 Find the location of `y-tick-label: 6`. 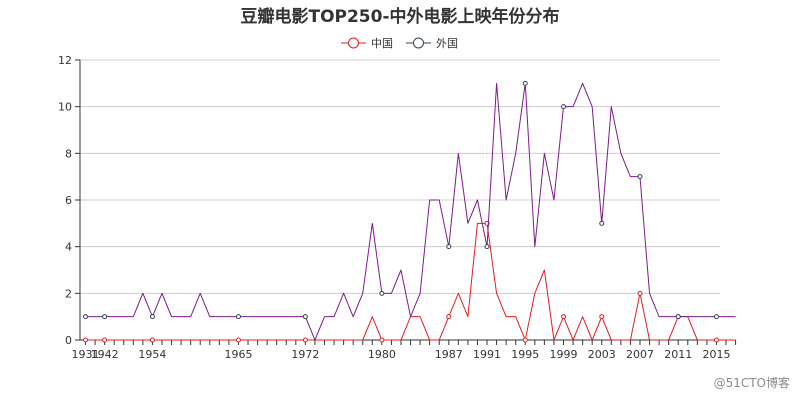

y-tick-label: 6 is located at coordinates (68, 200).